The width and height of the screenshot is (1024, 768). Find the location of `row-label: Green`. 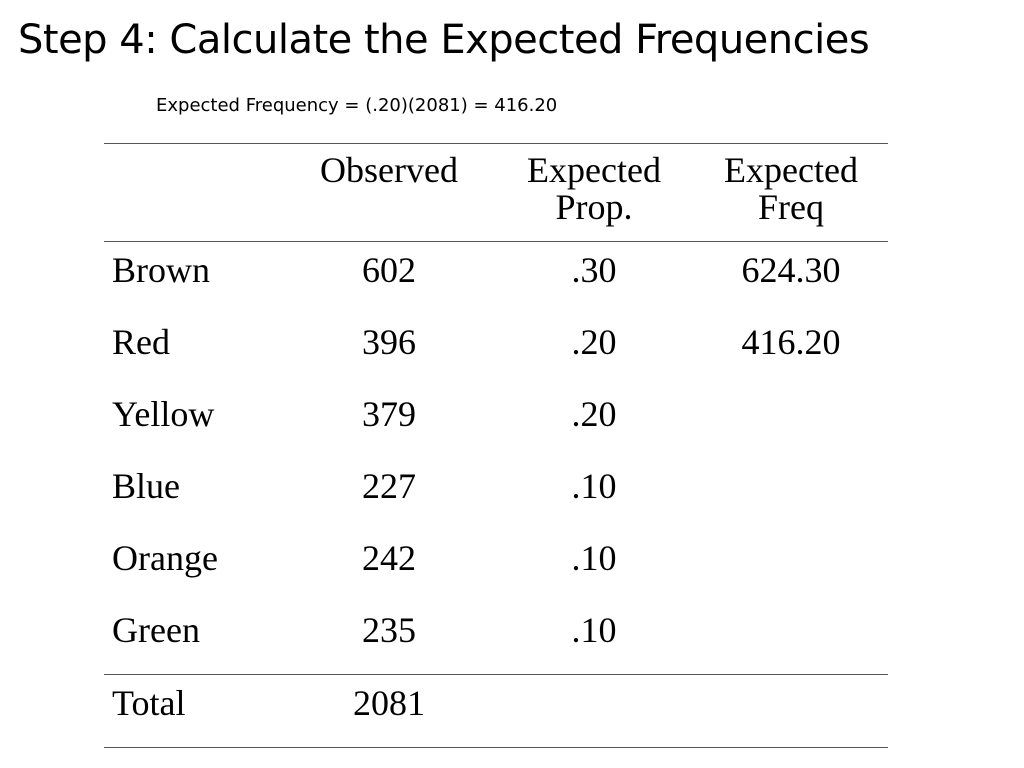

row-label: Green is located at coordinates (156, 630).